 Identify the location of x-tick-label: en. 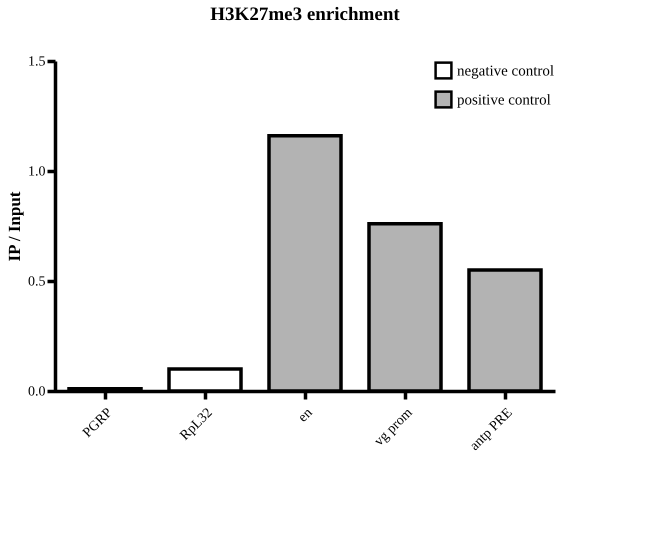
(306, 416).